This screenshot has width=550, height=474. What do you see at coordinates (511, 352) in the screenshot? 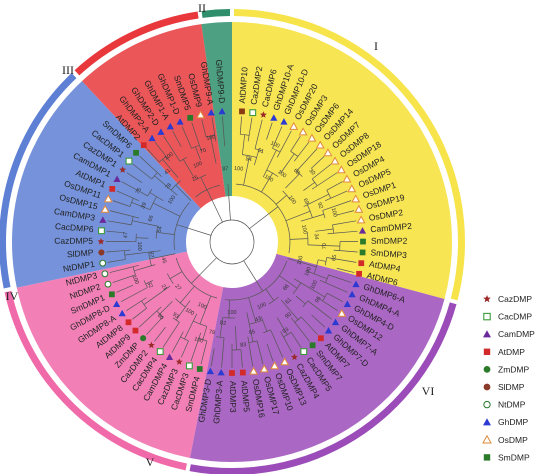
I see `legend-label: AtDMP` at bounding box center [511, 352].